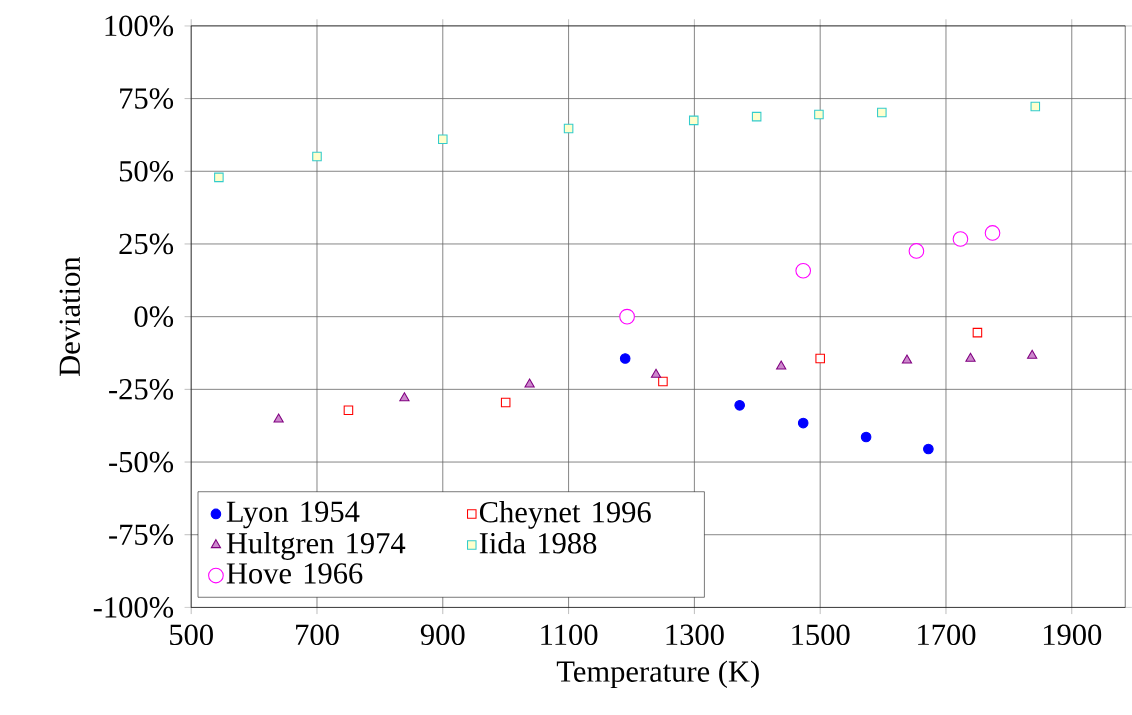  Describe the element at coordinates (294, 573) in the screenshot. I see `legend-label: Hove 1966` at that location.